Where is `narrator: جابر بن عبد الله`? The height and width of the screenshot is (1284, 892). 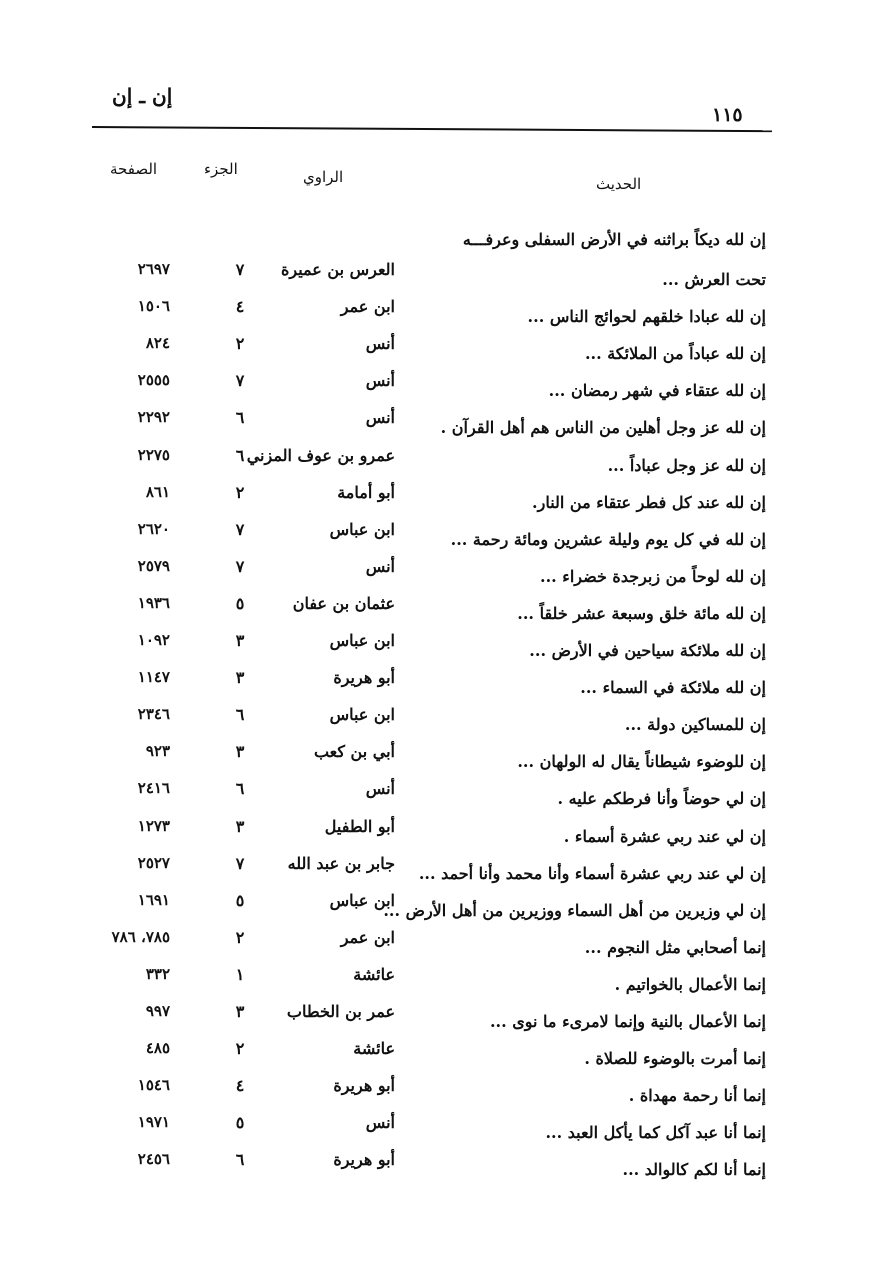 narrator: جابر بن عبد الله is located at coordinates (341, 863).